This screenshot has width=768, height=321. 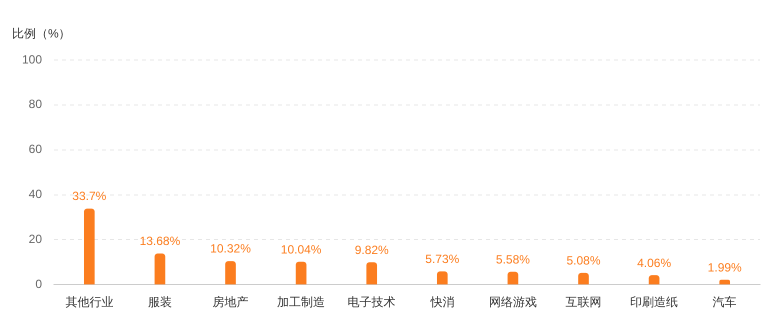 I want to click on data-label: 33.7%, so click(x=89, y=196).